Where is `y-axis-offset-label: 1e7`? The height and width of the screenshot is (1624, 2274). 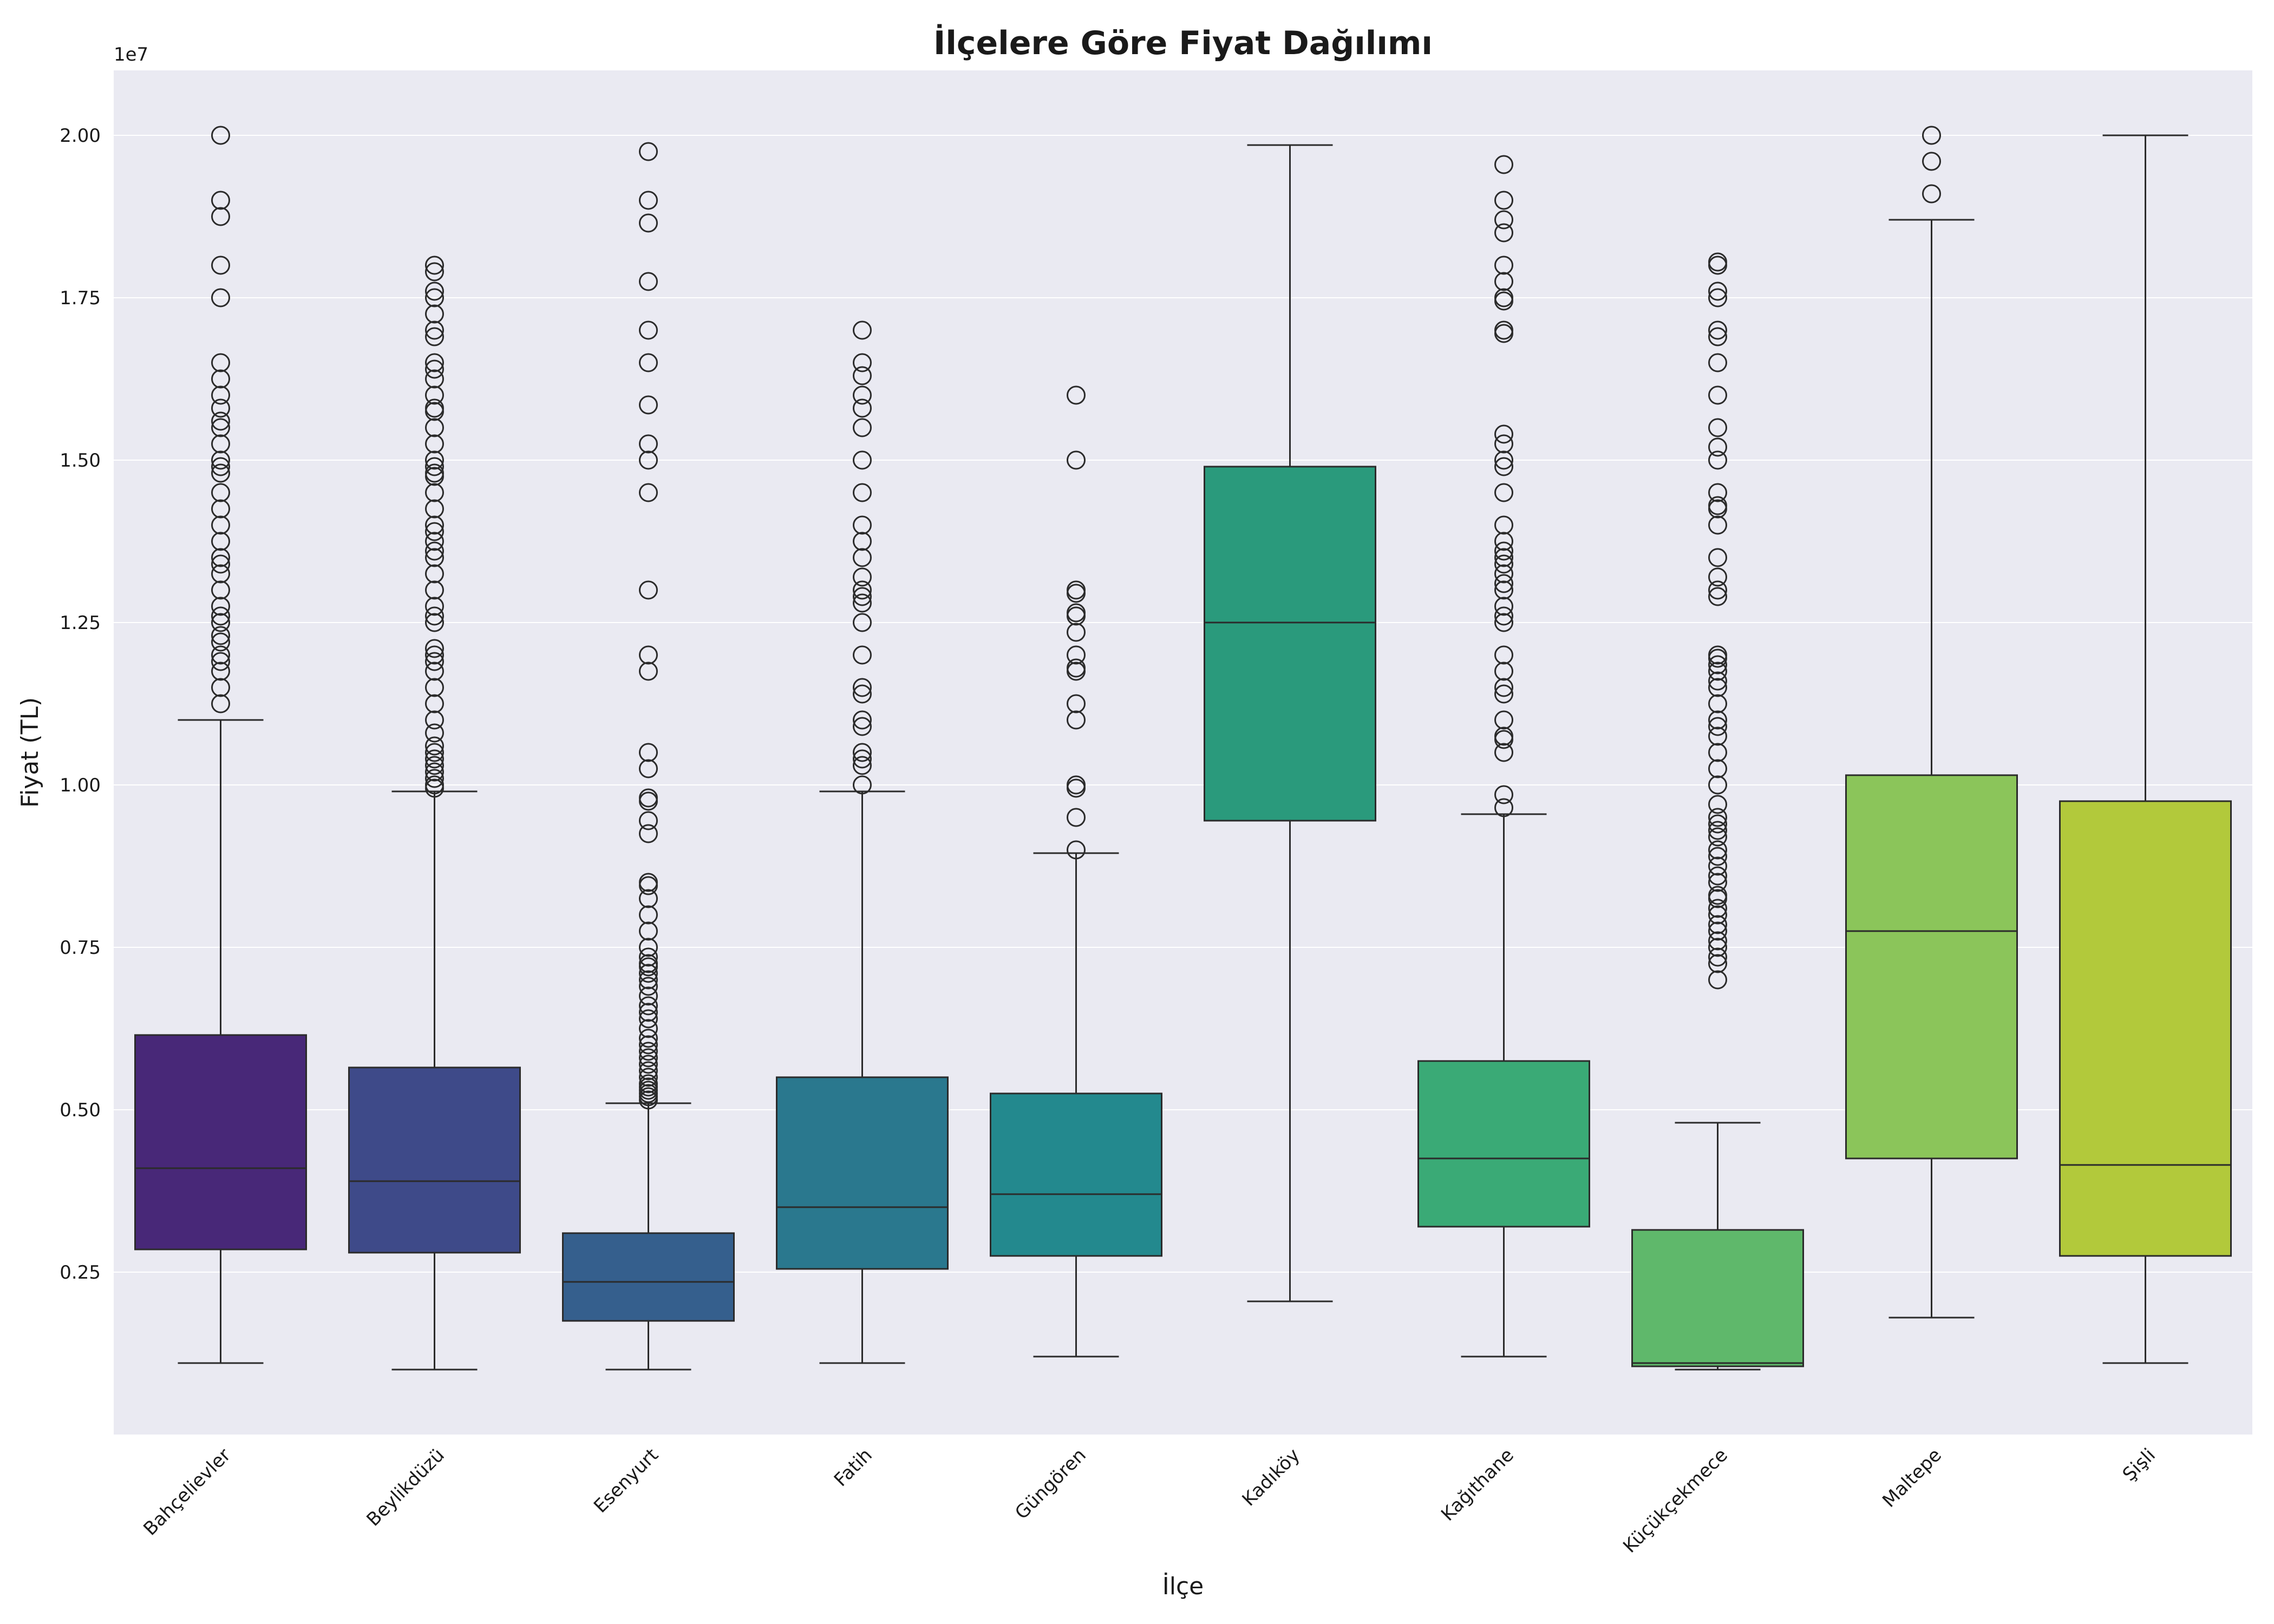
y-axis-offset-label: 1e7 is located at coordinates (131, 55).